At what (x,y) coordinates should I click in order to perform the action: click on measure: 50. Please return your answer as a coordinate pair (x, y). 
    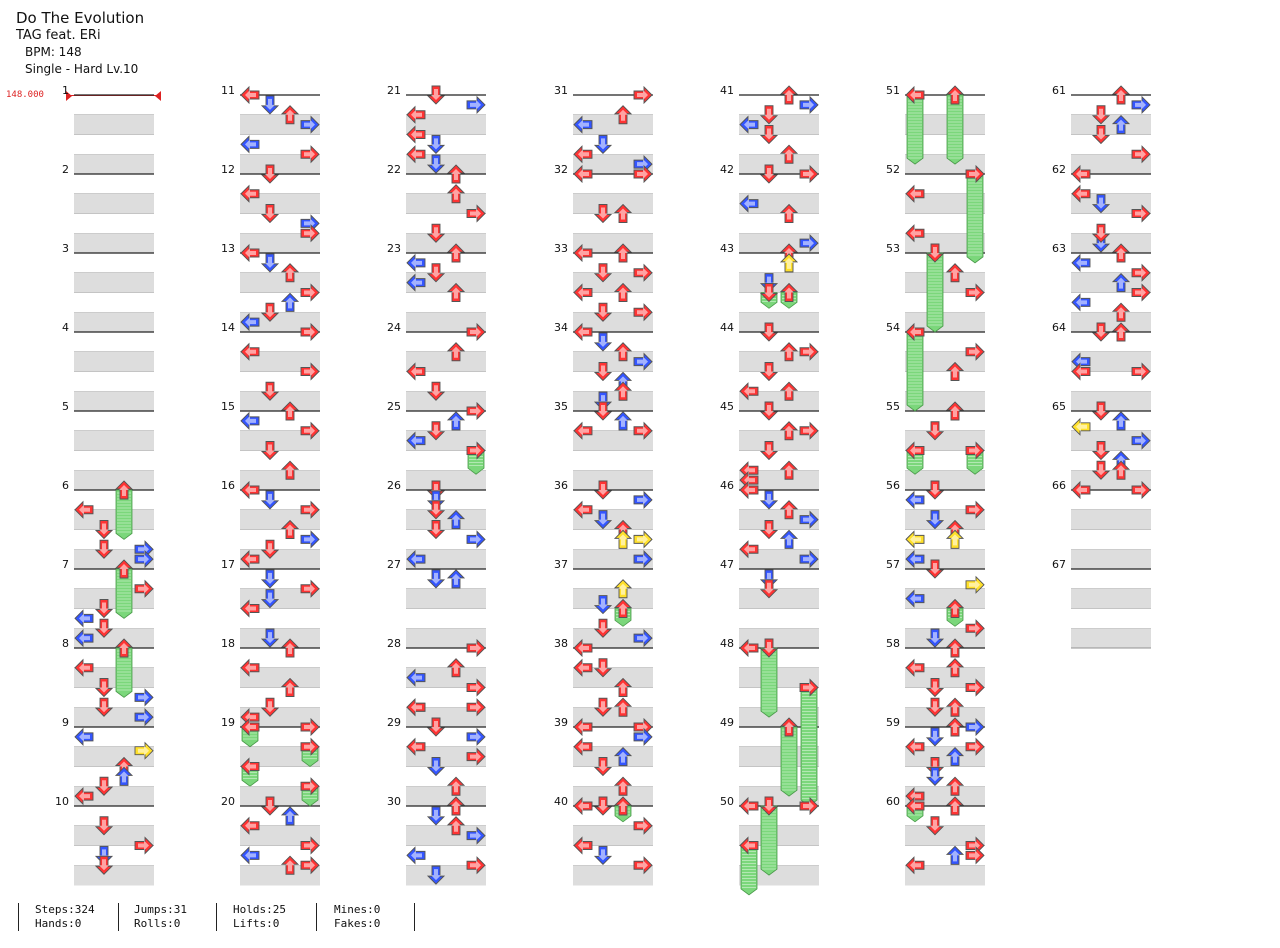
    Looking at the image, I should click on (769, 840).